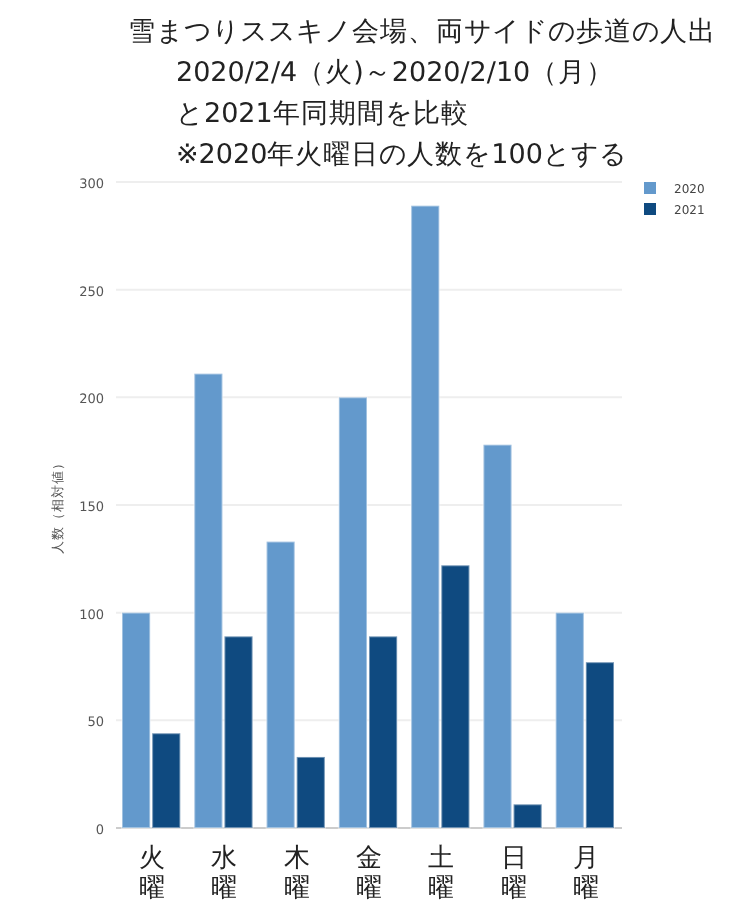 This screenshot has height=900, width=742. I want to click on text: ※2020年火曜日の人数を100とする, so click(401, 155).